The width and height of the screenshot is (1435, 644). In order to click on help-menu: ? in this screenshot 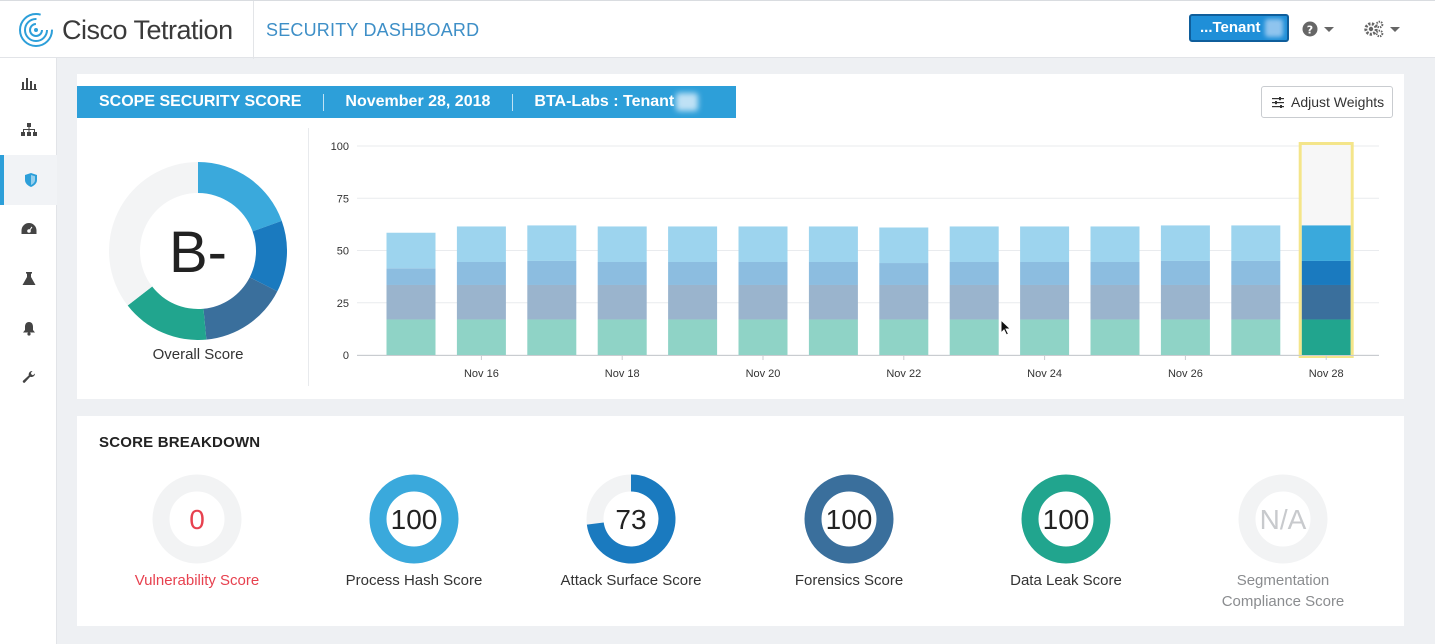, I will do `click(1318, 29)`.